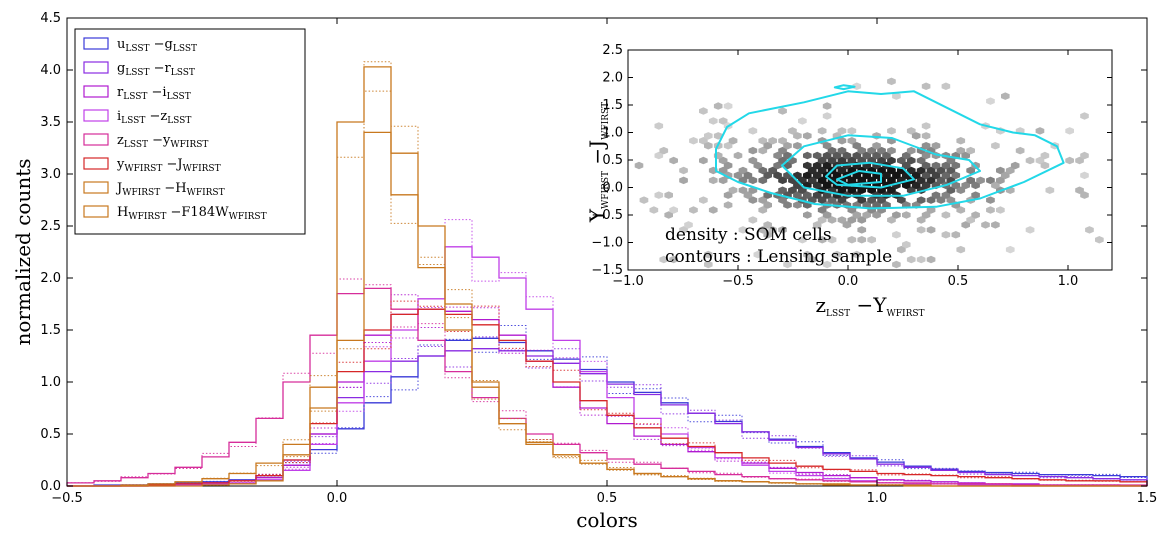  Describe the element at coordinates (612, 188) in the screenshot. I see `inset-y-tick-label: 0.0` at that location.